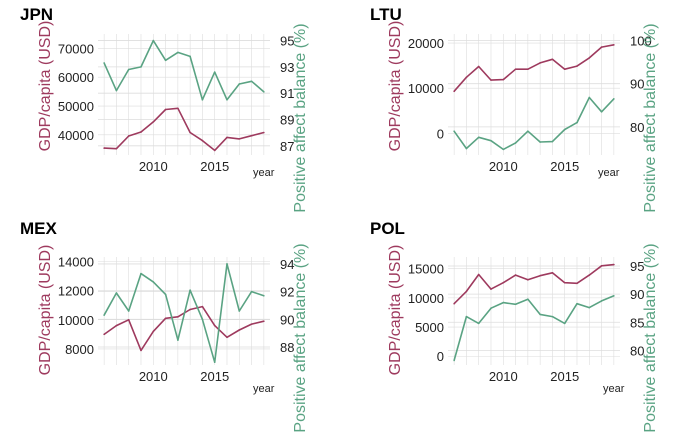 This screenshot has height=437, width=700. Describe the element at coordinates (36, 14) in the screenshot. I see `panel-title: JPN` at that location.